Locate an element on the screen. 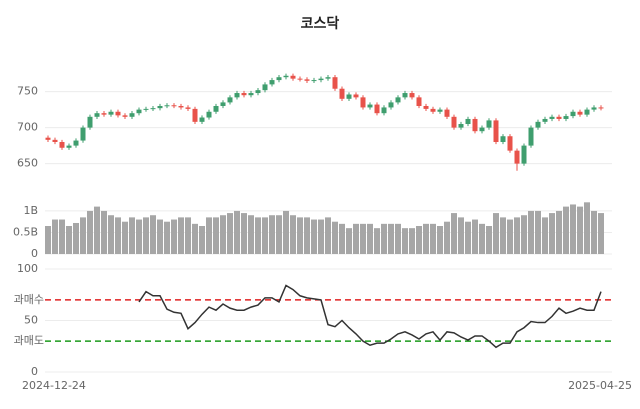 The height and width of the screenshot is (409, 640). y-tick-label: 750 is located at coordinates (27, 91).